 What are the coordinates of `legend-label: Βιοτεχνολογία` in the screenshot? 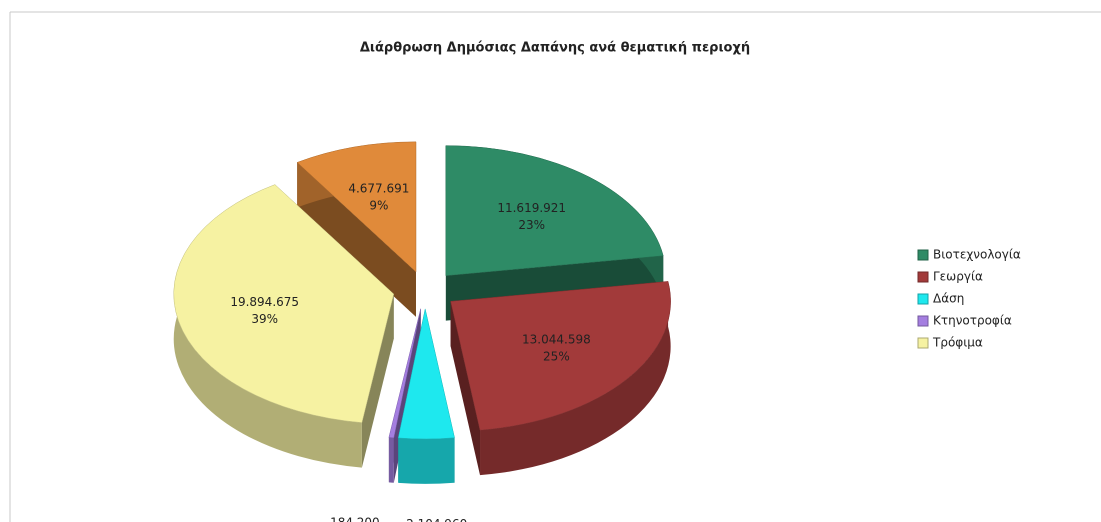 It's located at (977, 255).